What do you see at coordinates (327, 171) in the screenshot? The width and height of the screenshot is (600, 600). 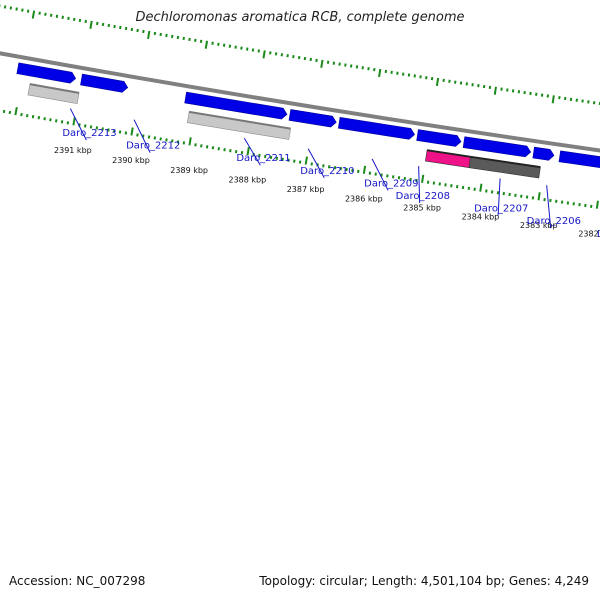 I see `gene-label-daro_2210: Daro_2210` at bounding box center [327, 171].